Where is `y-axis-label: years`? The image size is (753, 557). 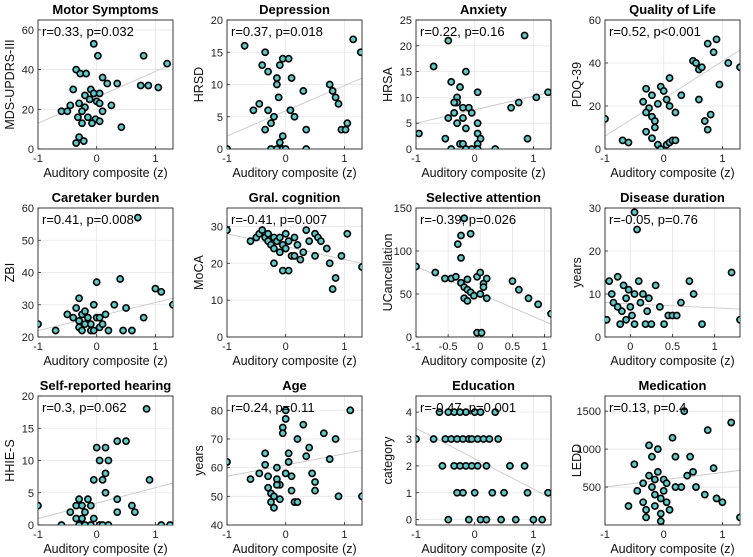
y-axis-label: years is located at coordinates (199, 460).